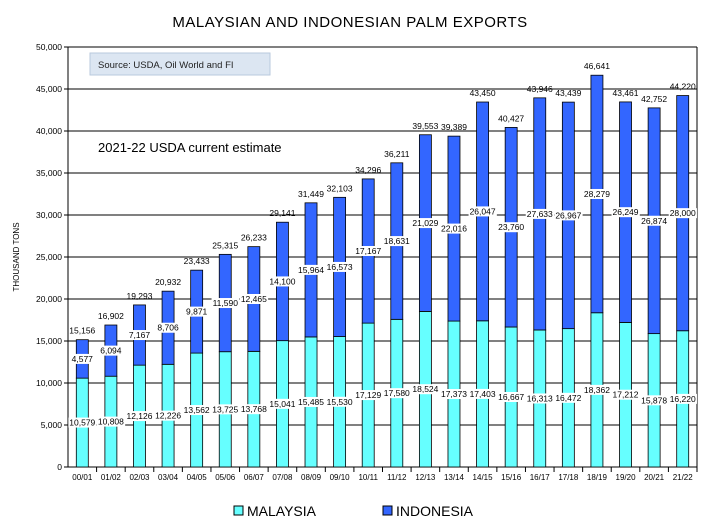 Image resolution: width=701 pixels, height=525 pixels. What do you see at coordinates (254, 299) in the screenshot?
I see `data-label-indonesia: 12,465` at bounding box center [254, 299].